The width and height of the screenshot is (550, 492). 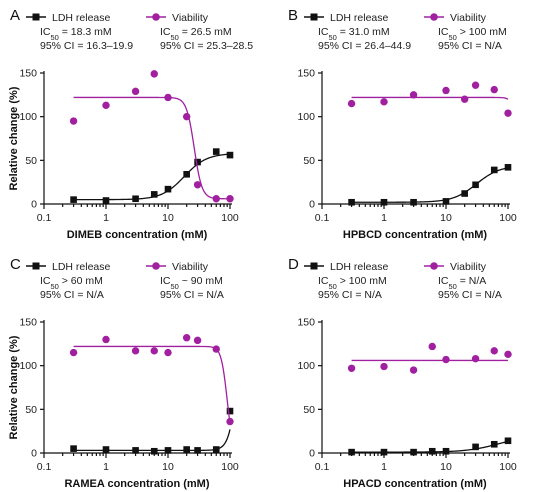 I want to click on fit-curve-viability, so click(x=151, y=148).